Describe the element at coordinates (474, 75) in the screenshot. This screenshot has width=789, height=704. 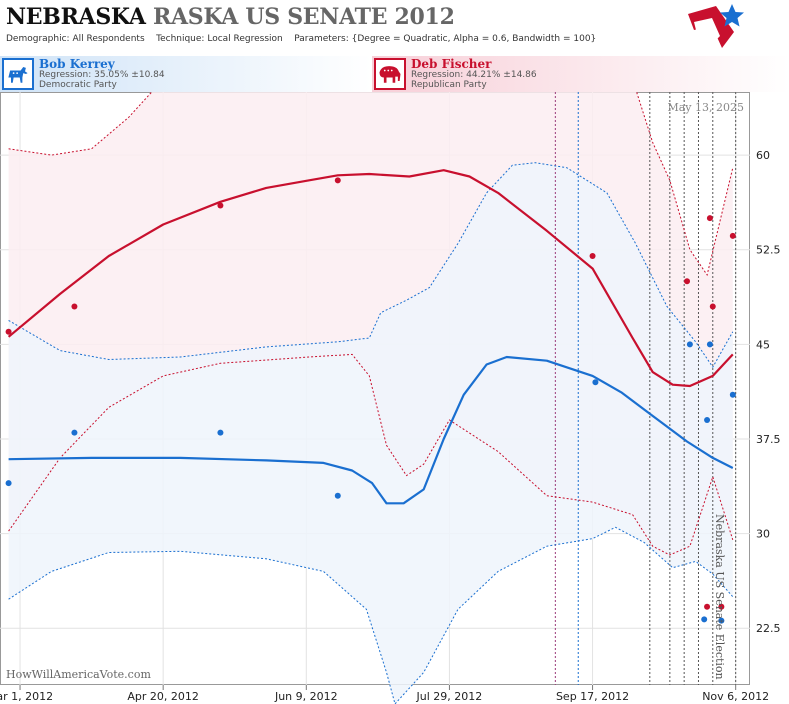
I see `regression-rep: Regression: 44.21% ±14.86` at that location.